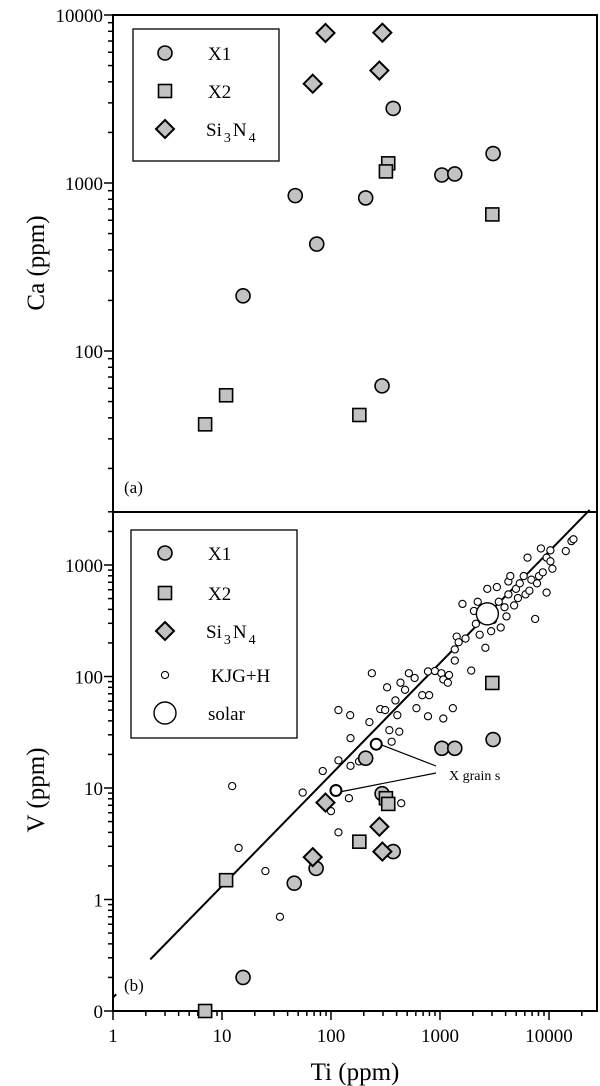 The height and width of the screenshot is (1086, 600). I want to click on reference-line-stub, so click(114, 996).